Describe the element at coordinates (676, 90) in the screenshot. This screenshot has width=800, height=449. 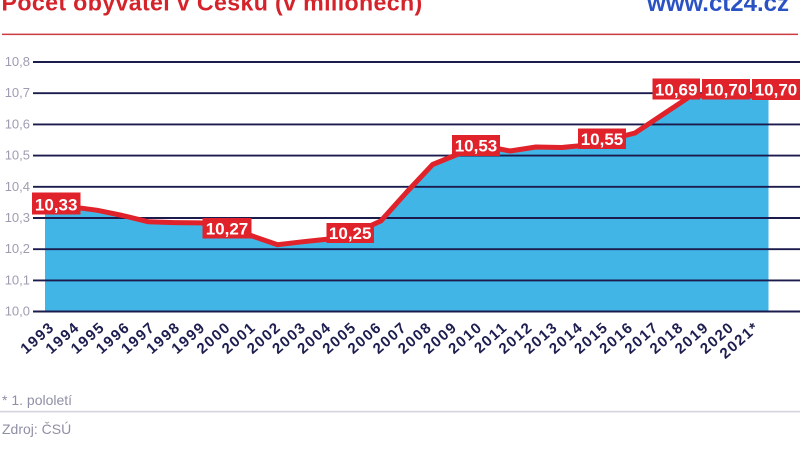
I see `svg-text: 10,69` at that location.